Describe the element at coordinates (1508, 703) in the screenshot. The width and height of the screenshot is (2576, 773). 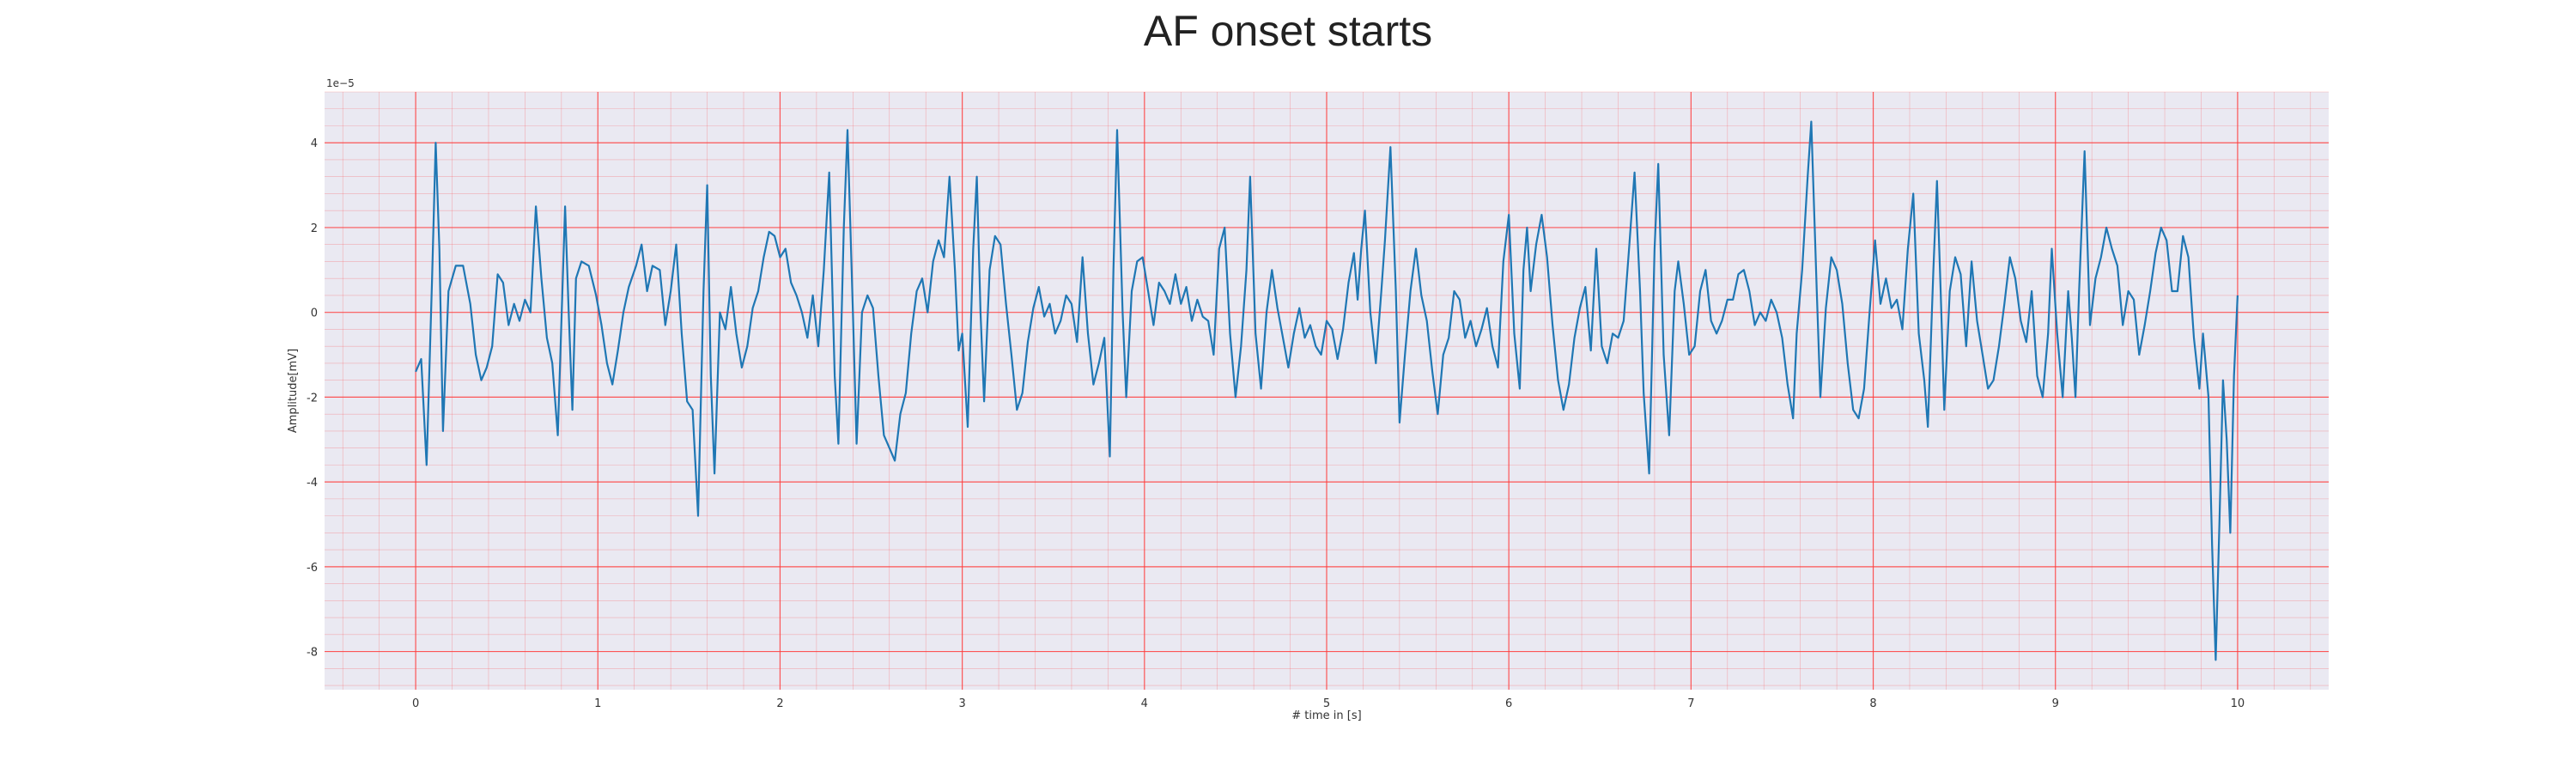
I see `x-tick-label: 6` at that location.